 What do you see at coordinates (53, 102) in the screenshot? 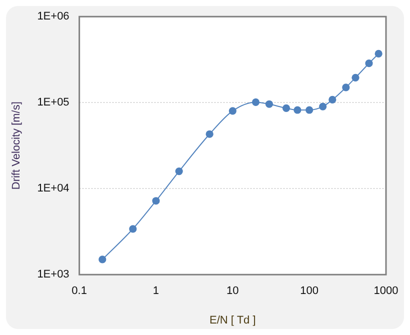
I see `y-tick-label: 1E+05` at bounding box center [53, 102].